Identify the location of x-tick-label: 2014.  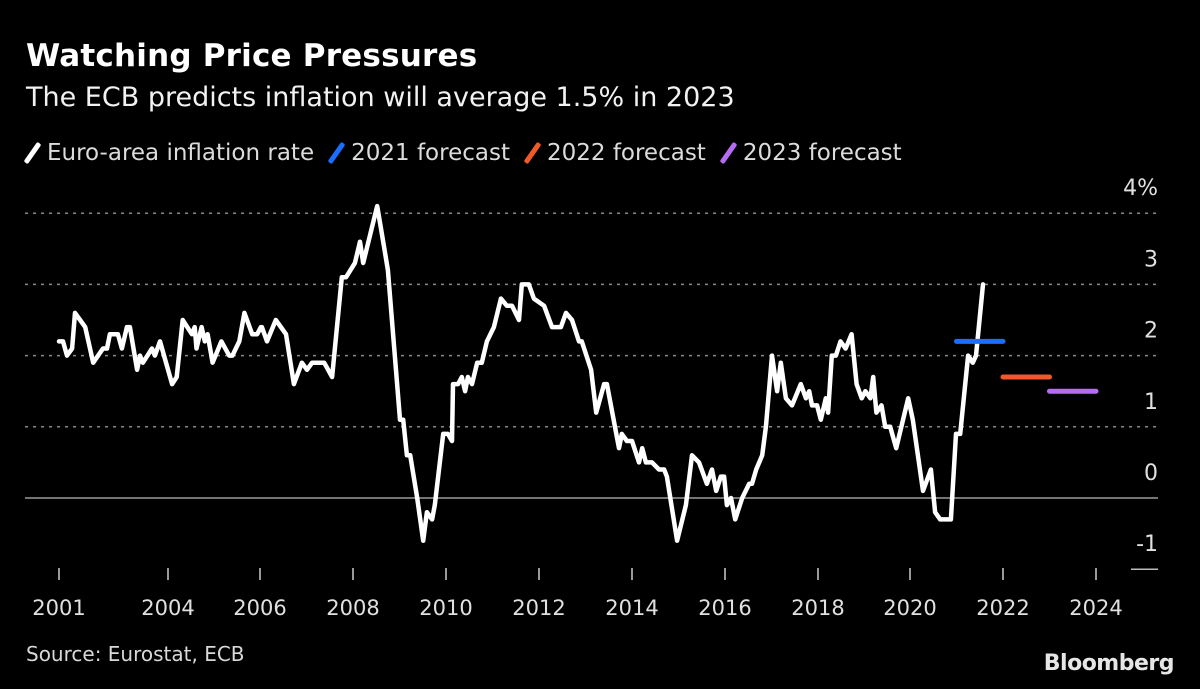
(631, 608).